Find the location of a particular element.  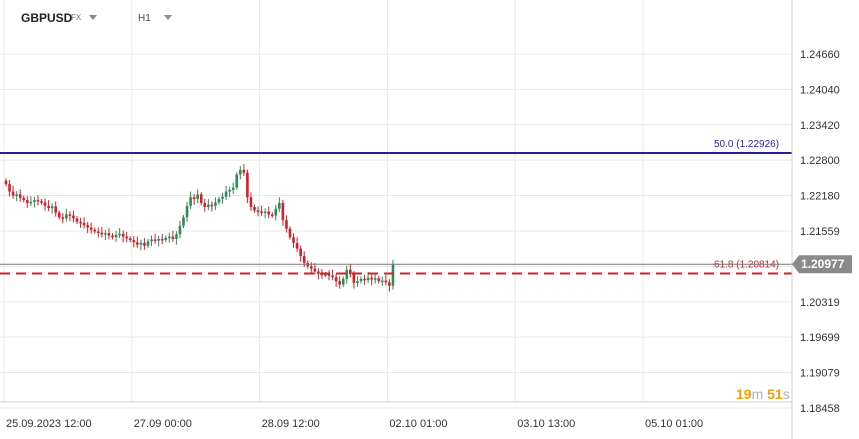

current-price-badge is located at coordinates (822, 264).